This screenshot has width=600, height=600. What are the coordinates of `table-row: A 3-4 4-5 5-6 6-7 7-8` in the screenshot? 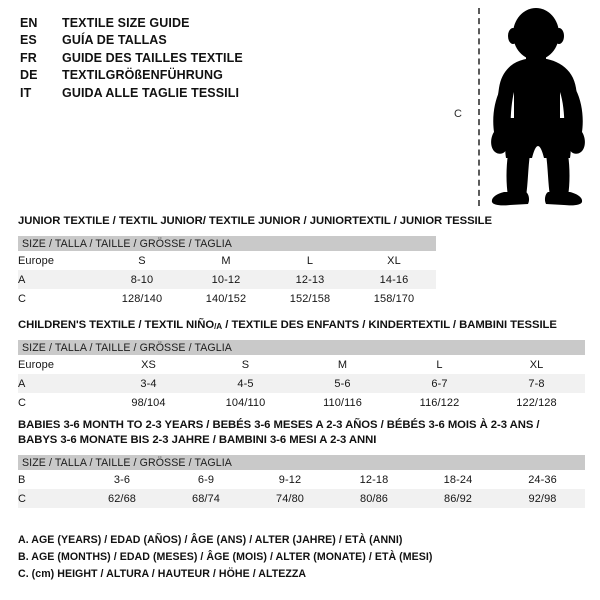 It's located at (302, 383).